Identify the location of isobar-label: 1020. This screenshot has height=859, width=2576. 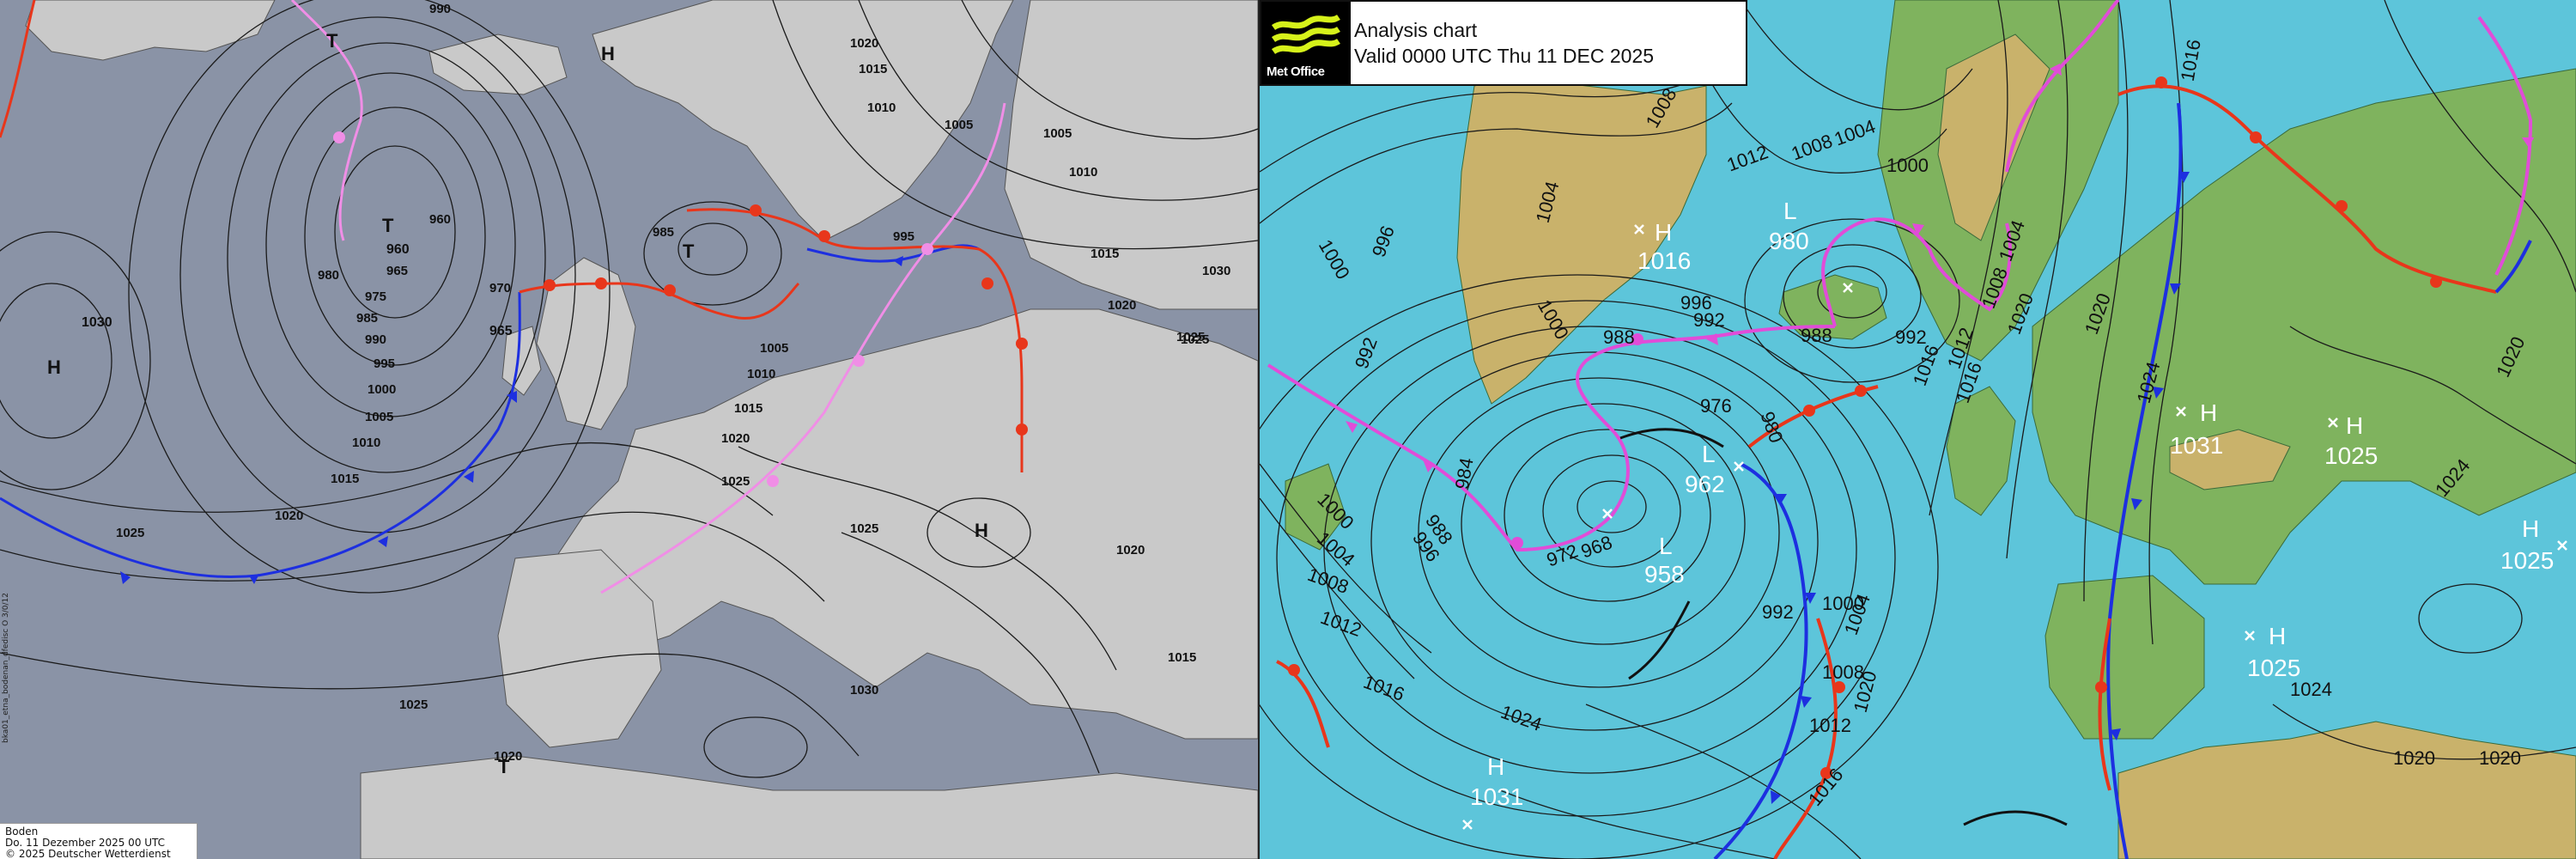
(735, 439).